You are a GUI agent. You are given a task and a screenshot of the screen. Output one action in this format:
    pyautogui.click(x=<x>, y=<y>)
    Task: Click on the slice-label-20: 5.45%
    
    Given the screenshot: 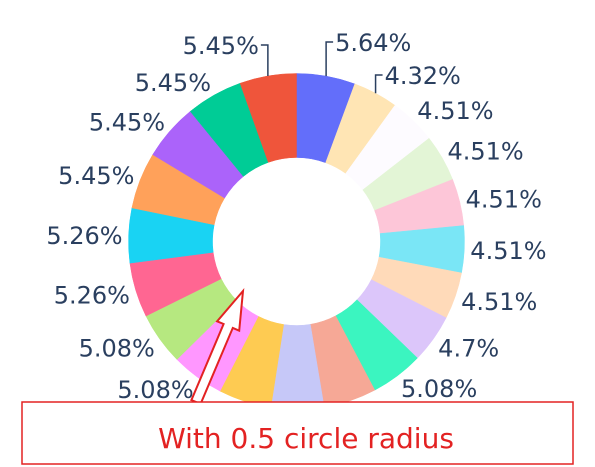 What is the action you would take?
    pyautogui.click(x=221, y=46)
    